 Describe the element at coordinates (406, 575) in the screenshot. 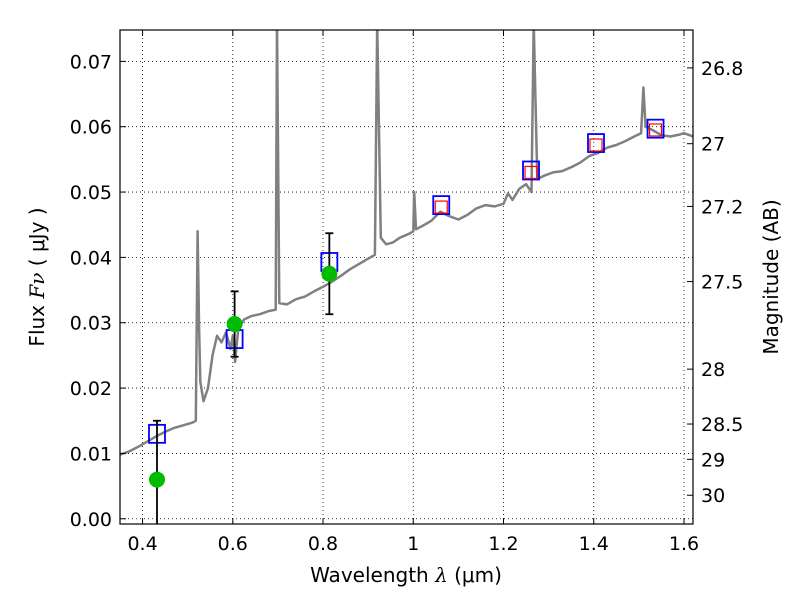

I see `x-axis-label: Wavelength λ (μm)` at that location.